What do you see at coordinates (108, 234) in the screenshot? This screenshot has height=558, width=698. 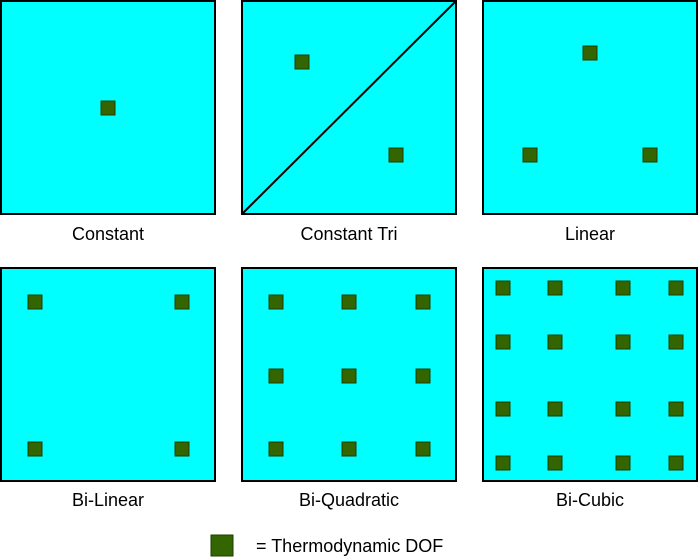 I see `label-constant: Constant` at bounding box center [108, 234].